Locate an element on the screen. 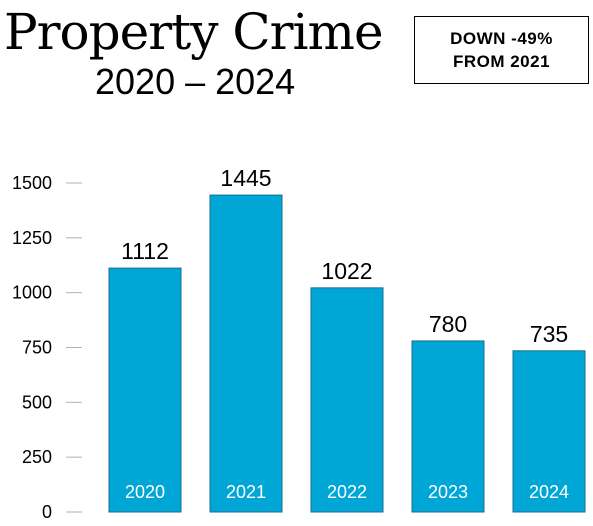  callout-line-1: DOWN -49% is located at coordinates (501, 38).